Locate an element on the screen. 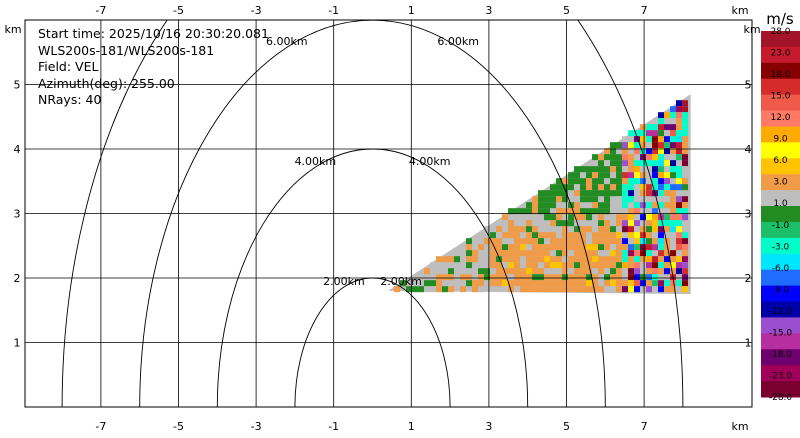  x-tick-label-top: -5 is located at coordinates (178, 10).